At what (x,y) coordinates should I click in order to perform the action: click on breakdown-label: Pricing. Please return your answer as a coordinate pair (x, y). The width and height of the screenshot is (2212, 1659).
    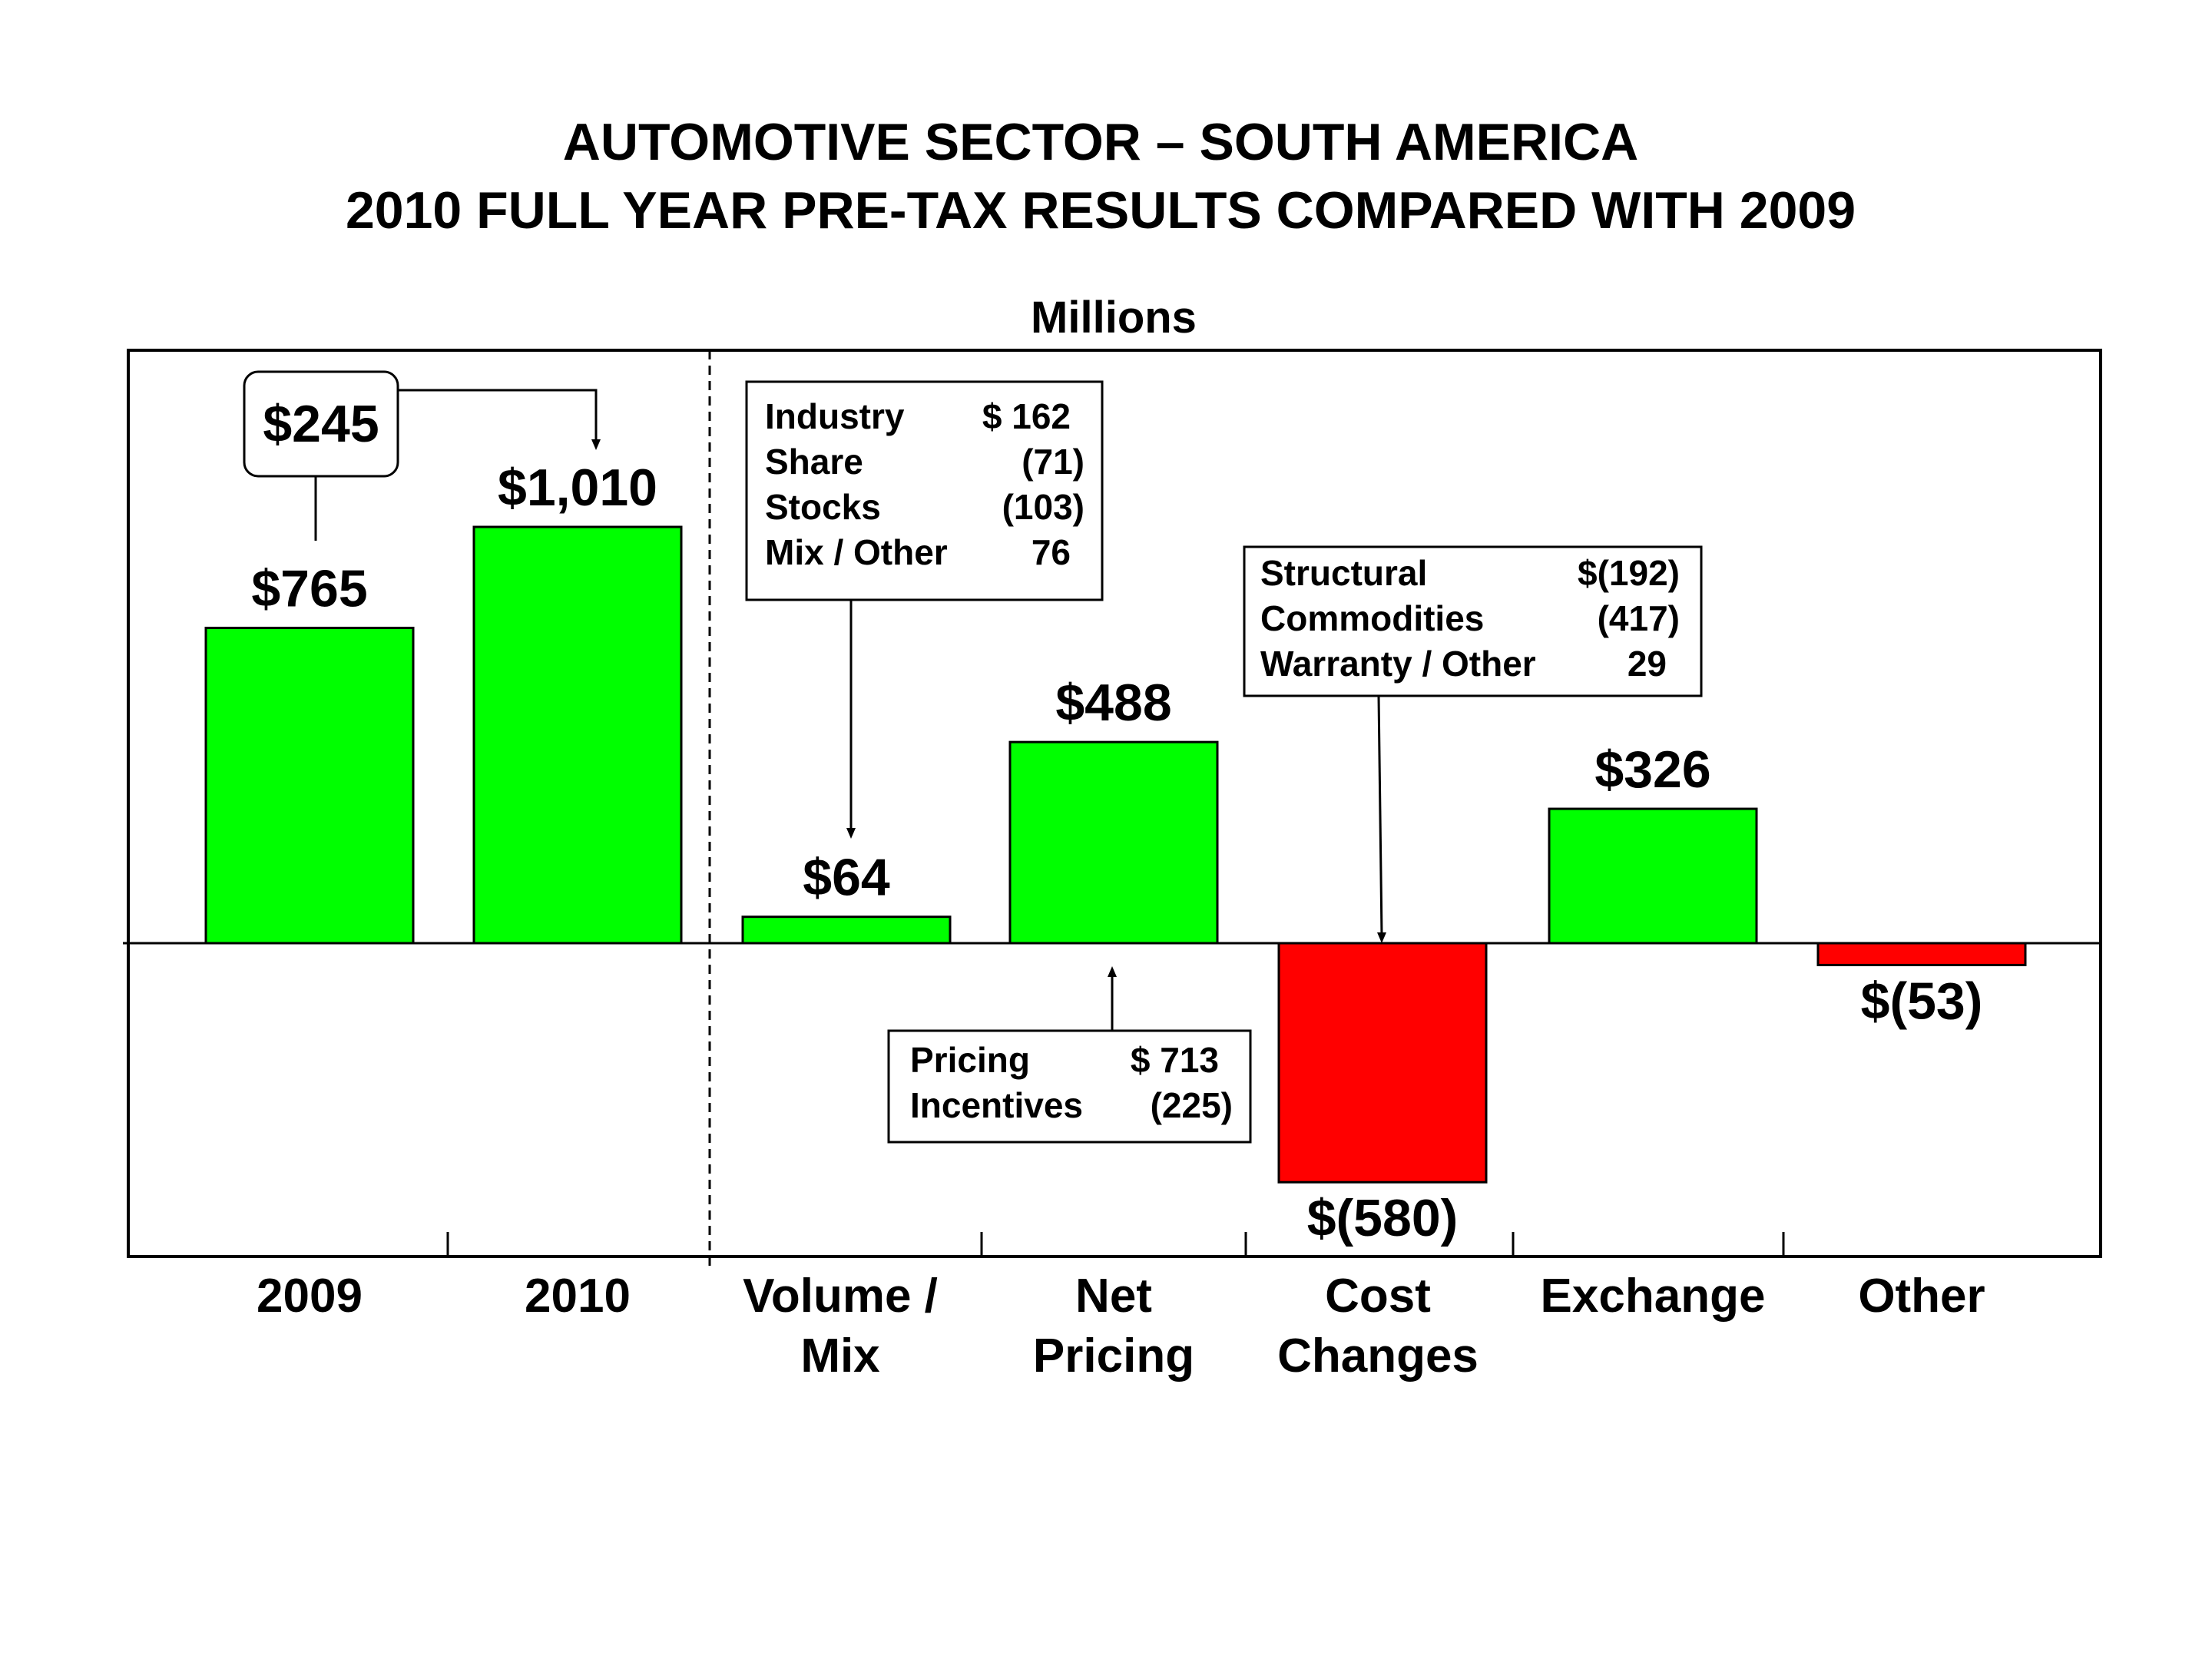
    Looking at the image, I should click on (970, 1060).